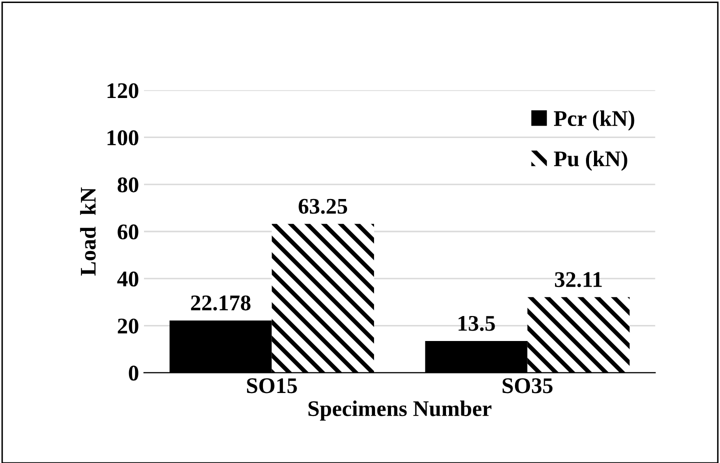 This screenshot has height=463, width=720. What do you see at coordinates (400, 410) in the screenshot?
I see `x-axis-title: Specimens Number` at bounding box center [400, 410].